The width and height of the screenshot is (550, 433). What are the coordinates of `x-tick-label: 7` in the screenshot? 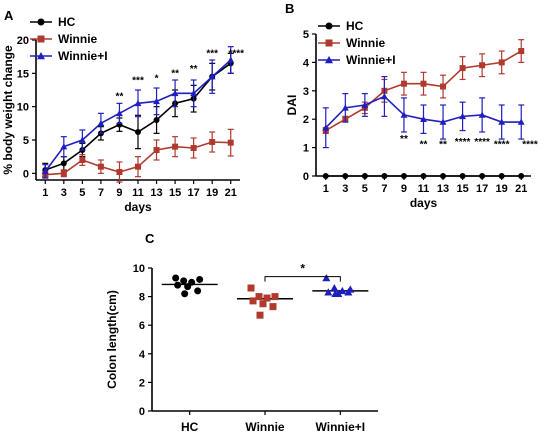 It's located at (101, 193).